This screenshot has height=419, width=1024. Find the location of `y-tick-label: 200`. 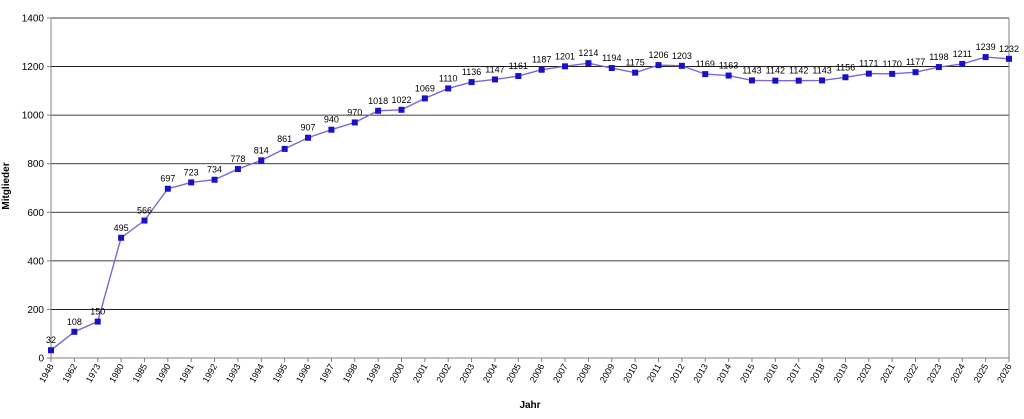

y-tick-label: 200 is located at coordinates (35, 310).